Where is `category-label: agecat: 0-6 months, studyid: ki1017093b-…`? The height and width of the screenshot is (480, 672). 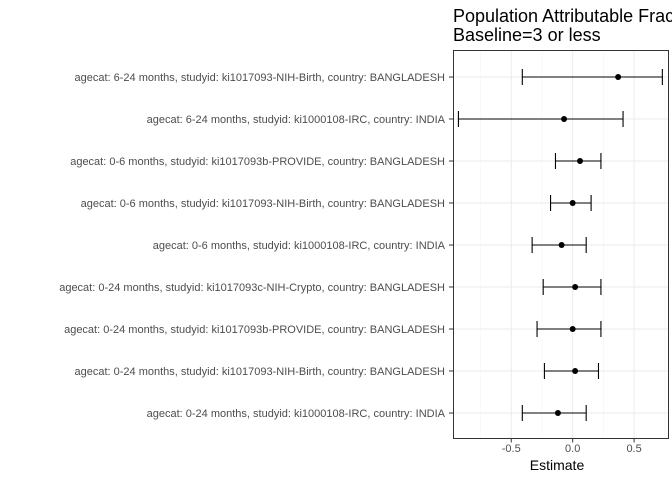
category-label: agecat: 0-6 months, studyid: ki1017093b-… is located at coordinates (257, 162).